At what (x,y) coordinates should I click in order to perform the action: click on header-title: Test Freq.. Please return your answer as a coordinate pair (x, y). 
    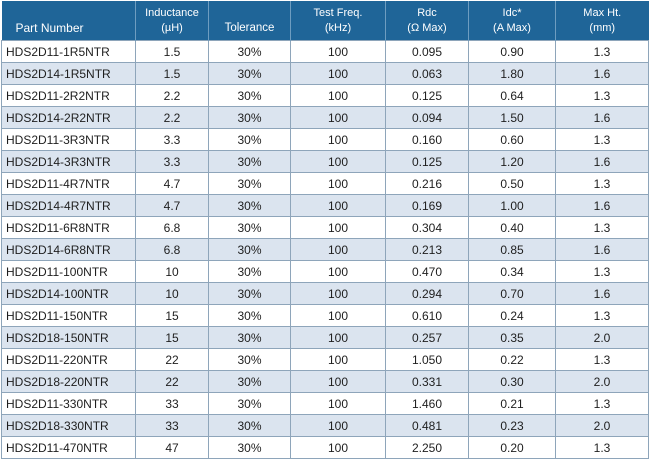
    Looking at the image, I should click on (338, 13).